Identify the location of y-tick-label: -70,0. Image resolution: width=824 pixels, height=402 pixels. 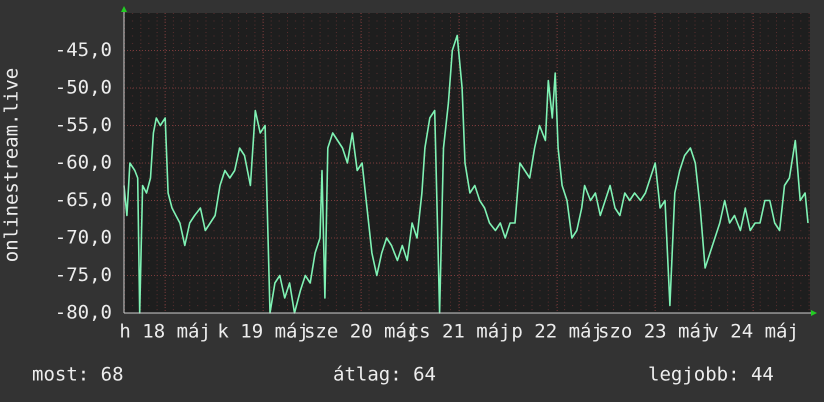
(83, 238).